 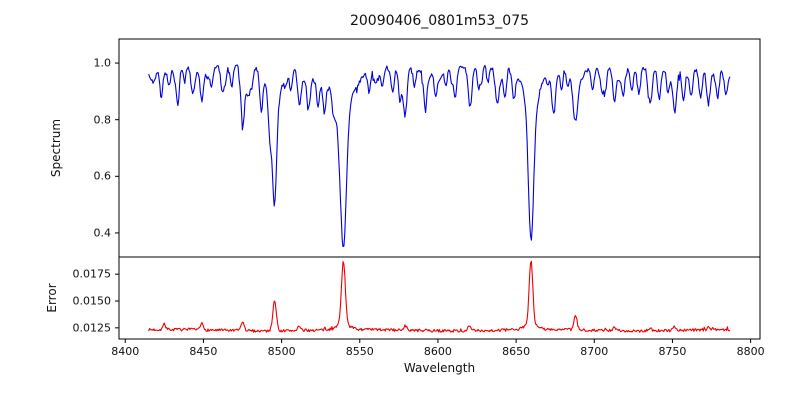 What do you see at coordinates (750, 351) in the screenshot?
I see `x-tick-label: 8800` at bounding box center [750, 351].